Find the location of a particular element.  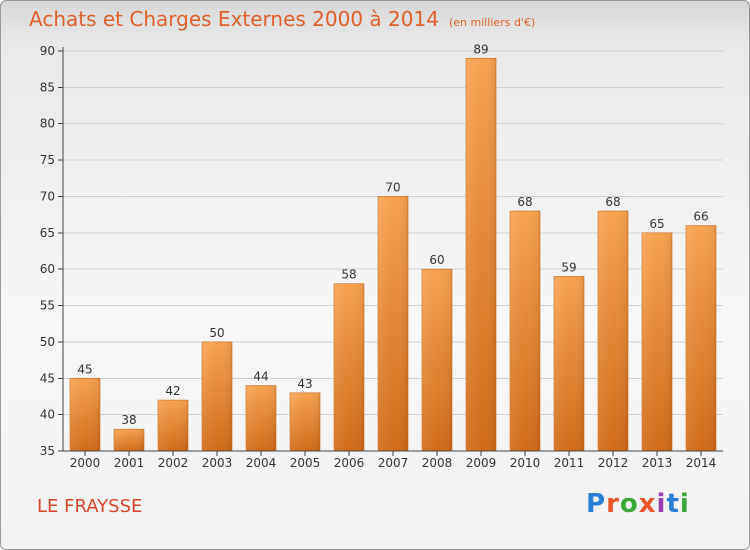

y-tick-label: 40 is located at coordinates (47, 415).